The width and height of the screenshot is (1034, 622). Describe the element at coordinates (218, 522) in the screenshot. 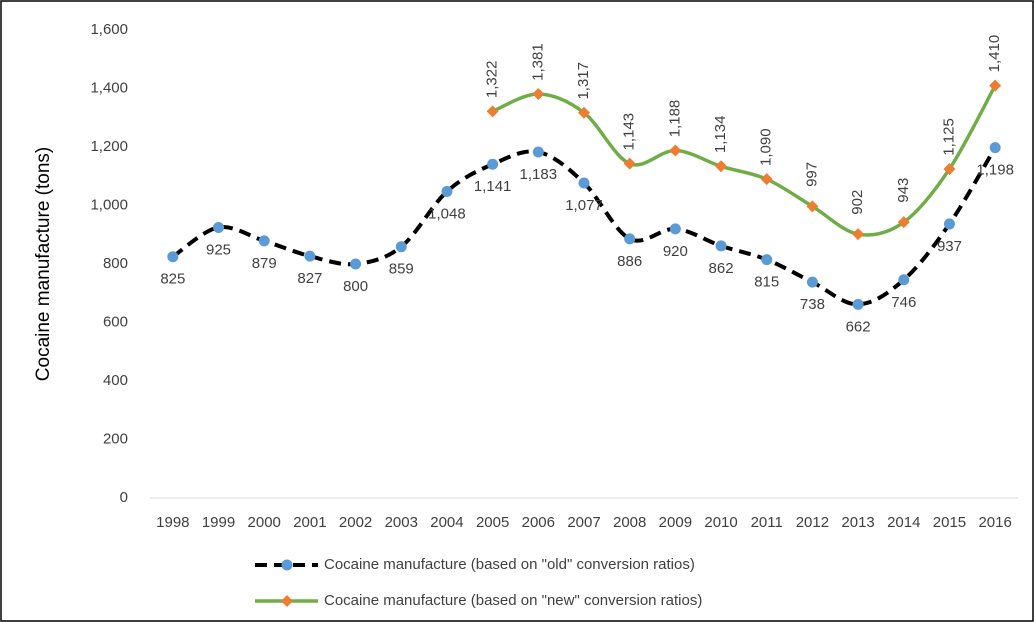

I see `x-tick-label: 1999` at that location.